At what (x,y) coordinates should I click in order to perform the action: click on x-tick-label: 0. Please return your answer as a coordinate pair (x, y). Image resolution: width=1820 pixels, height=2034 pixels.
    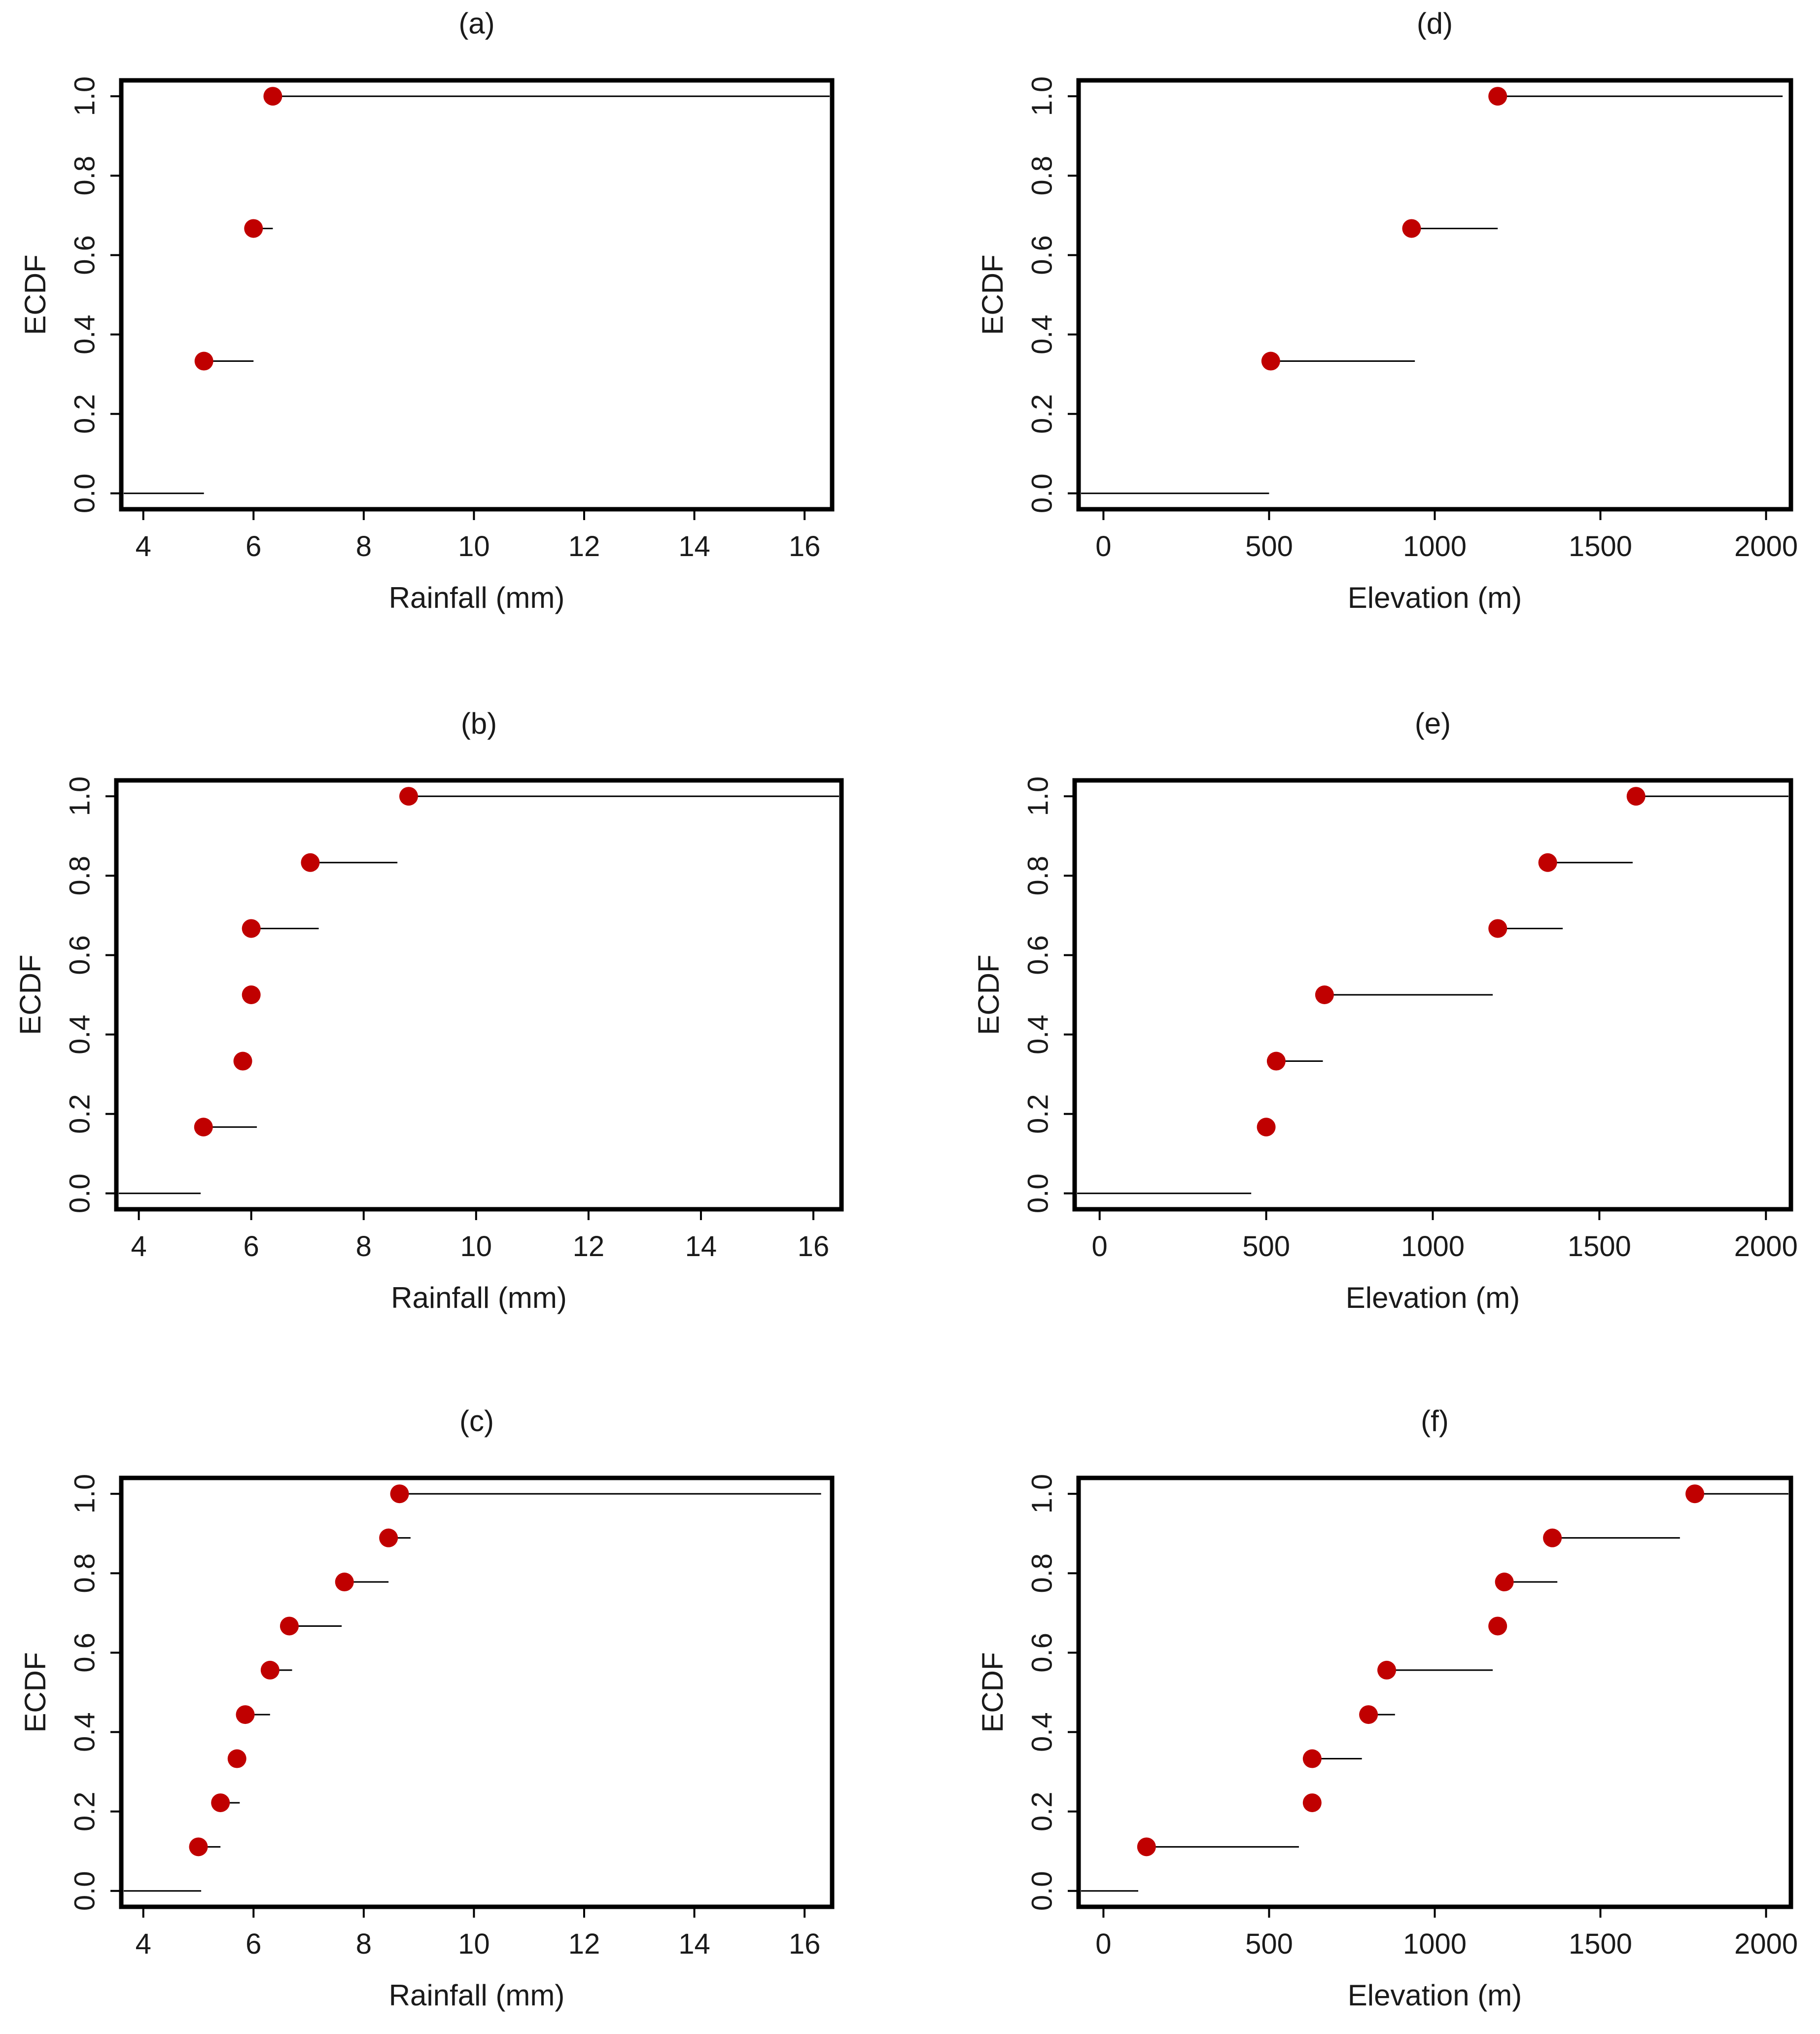
    Looking at the image, I should click on (1103, 1944).